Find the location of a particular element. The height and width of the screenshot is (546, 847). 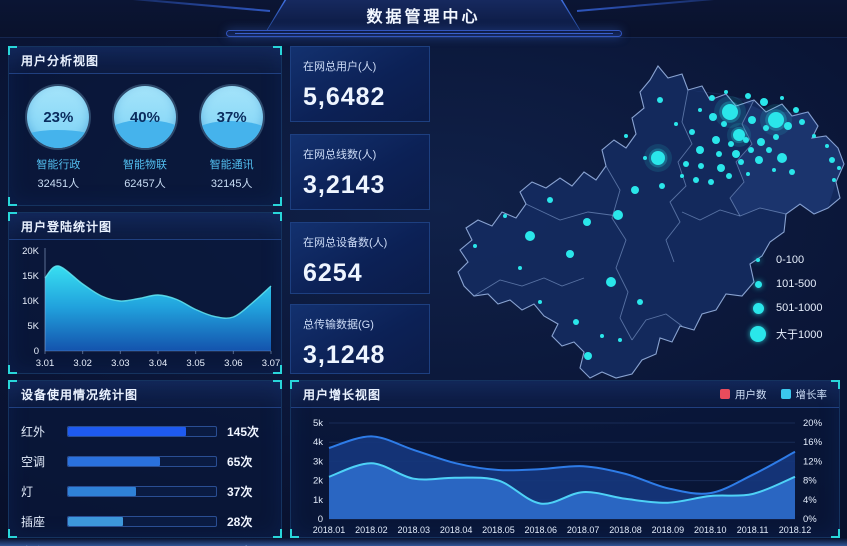

svg-text: 2018.10 is located at coordinates (710, 530).